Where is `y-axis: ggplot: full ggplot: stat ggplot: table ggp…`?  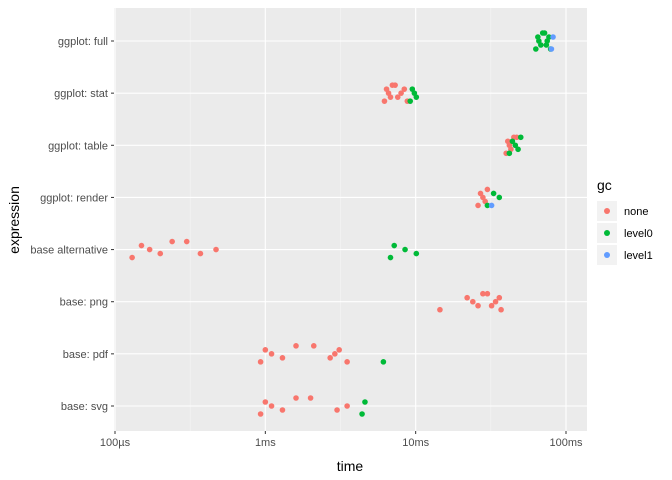
y-axis: ggplot: full ggplot: stat ggplot: table ggp… is located at coordinates (72, 224).